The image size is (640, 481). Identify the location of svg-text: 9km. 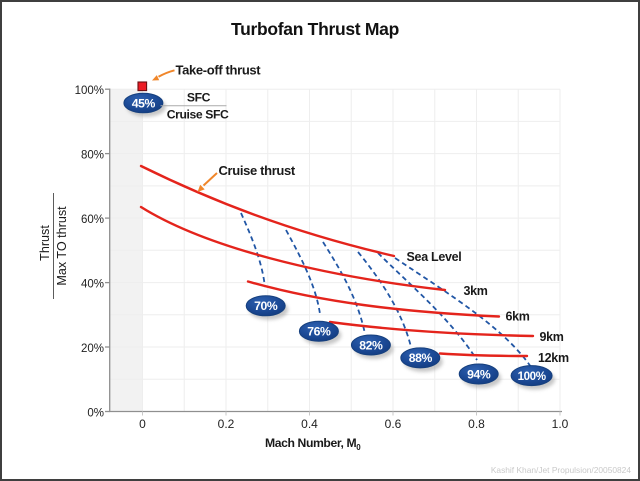
(552, 337).